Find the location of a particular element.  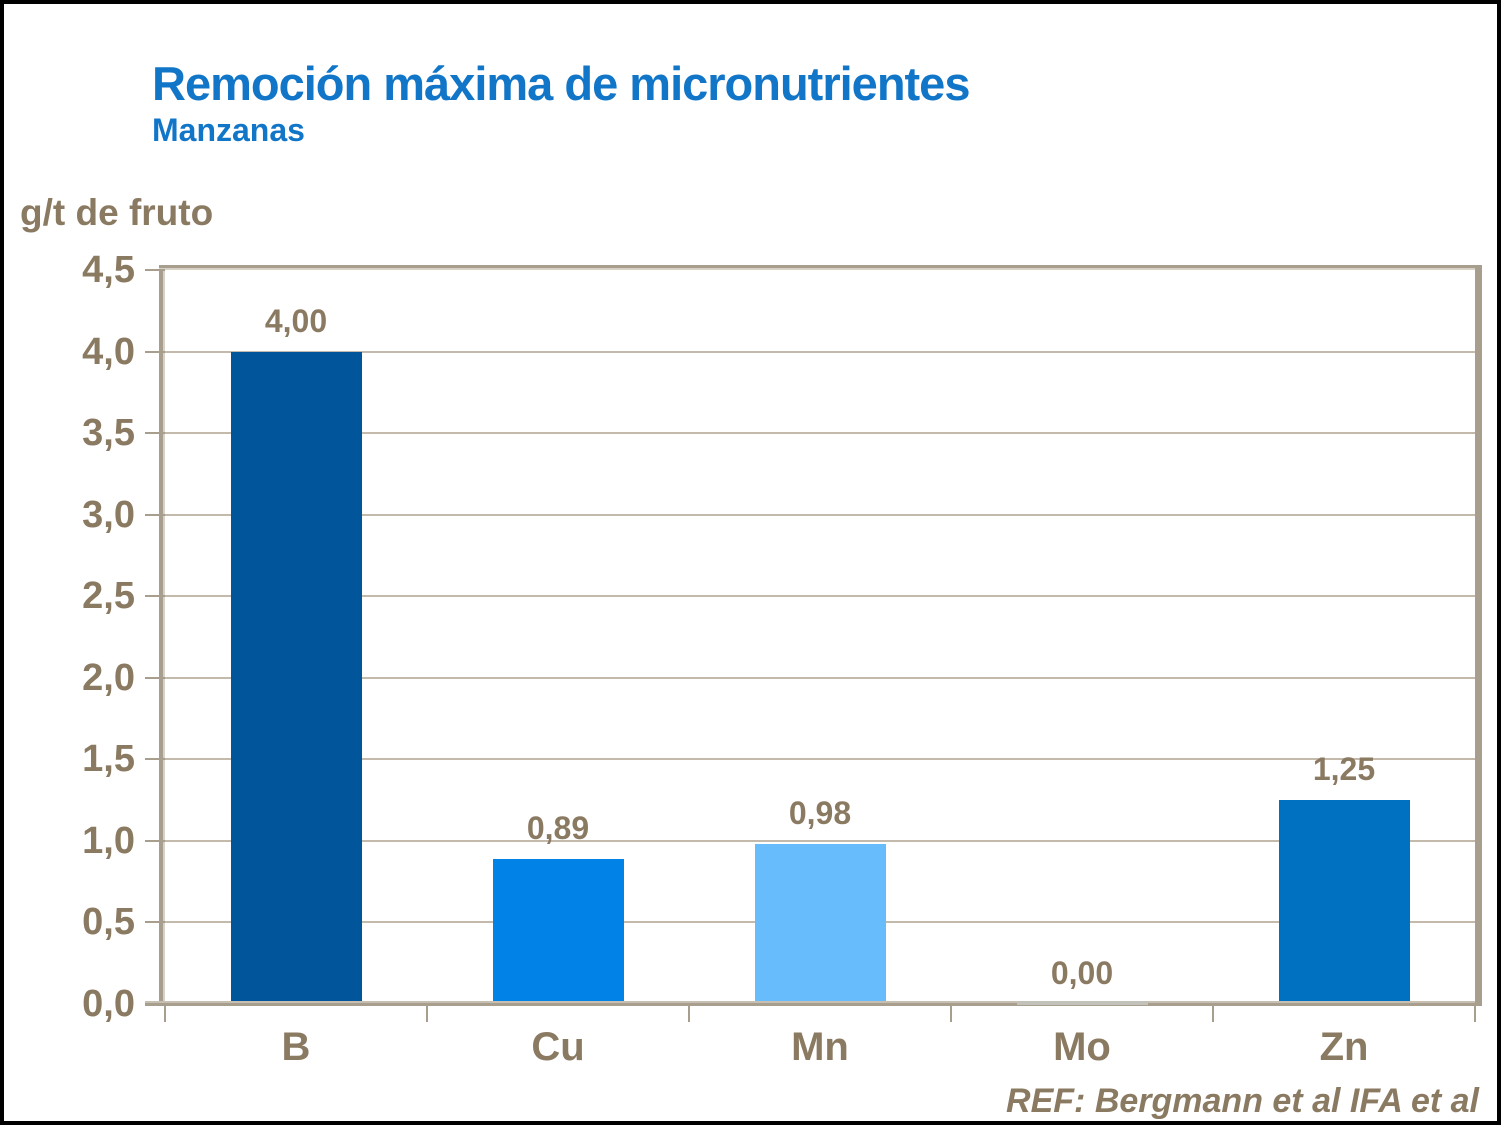

y-axis-tick-label: 2,5 is located at coordinates (108, 596).